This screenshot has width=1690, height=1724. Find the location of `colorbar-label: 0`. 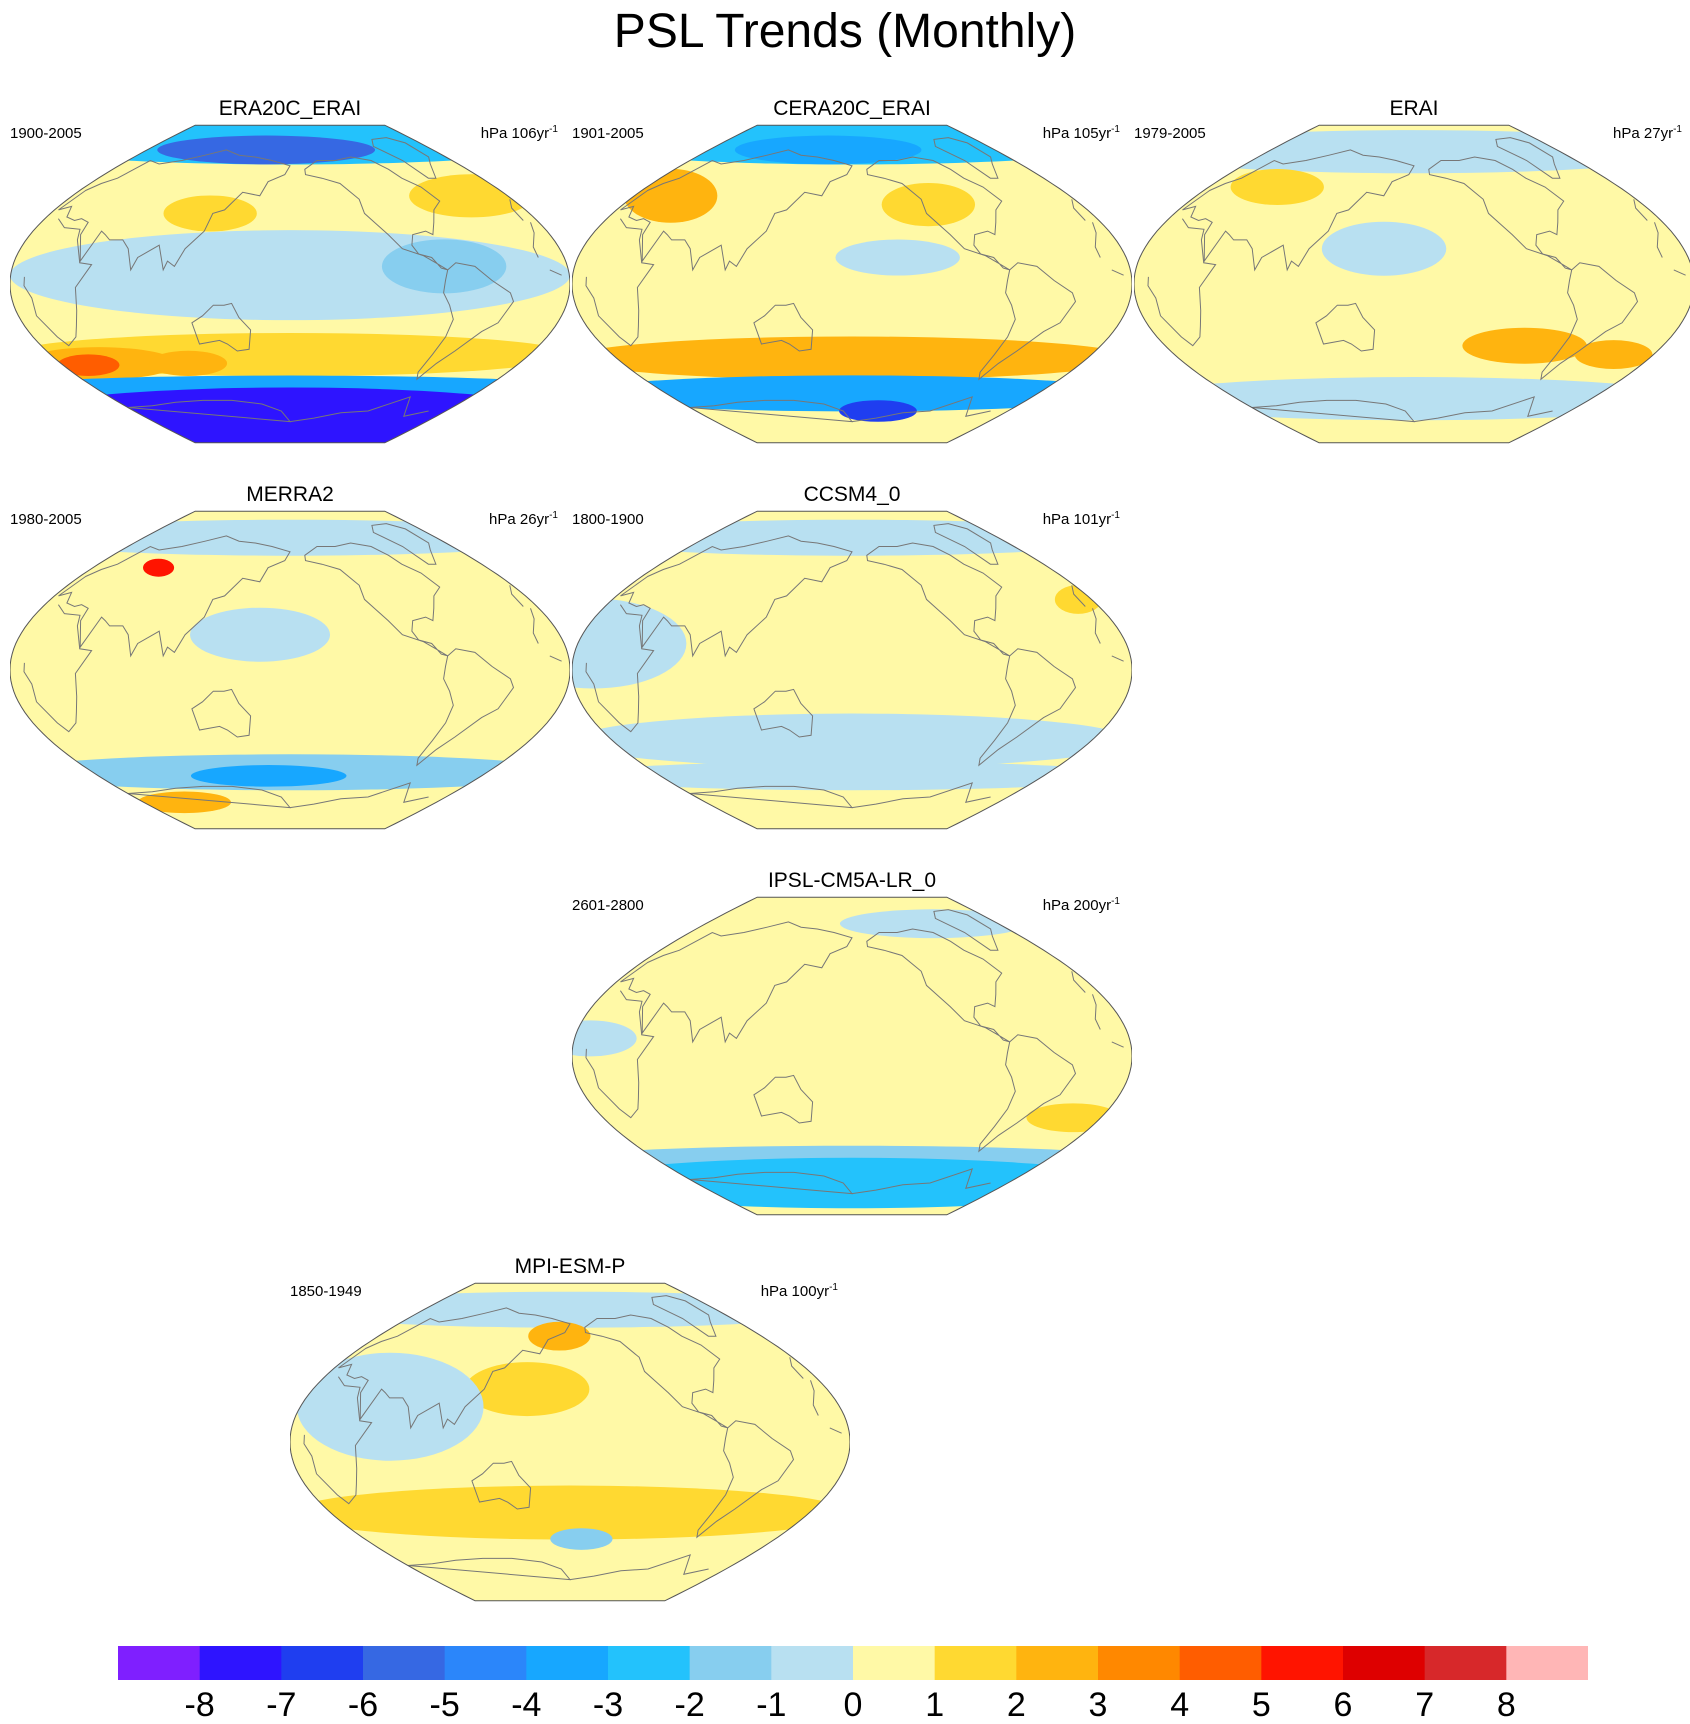

colorbar-label: 0 is located at coordinates (853, 1703).